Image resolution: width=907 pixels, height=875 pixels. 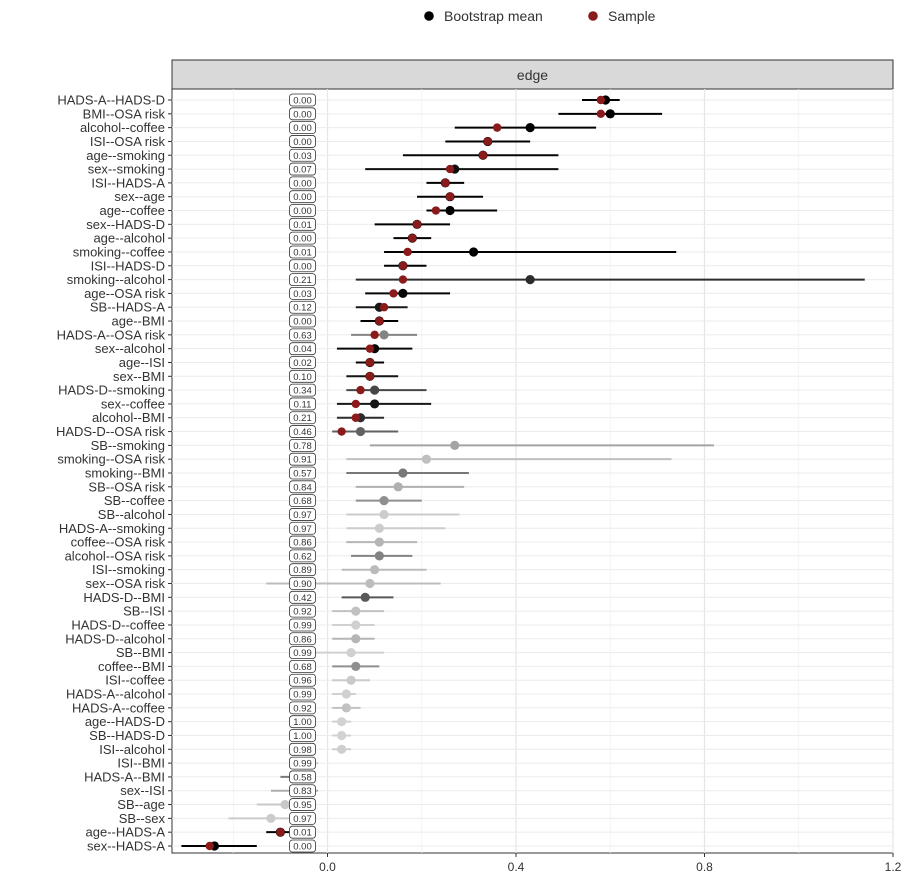 What do you see at coordinates (125, 155) in the screenshot?
I see `y-tick-label: age--smoking` at bounding box center [125, 155].